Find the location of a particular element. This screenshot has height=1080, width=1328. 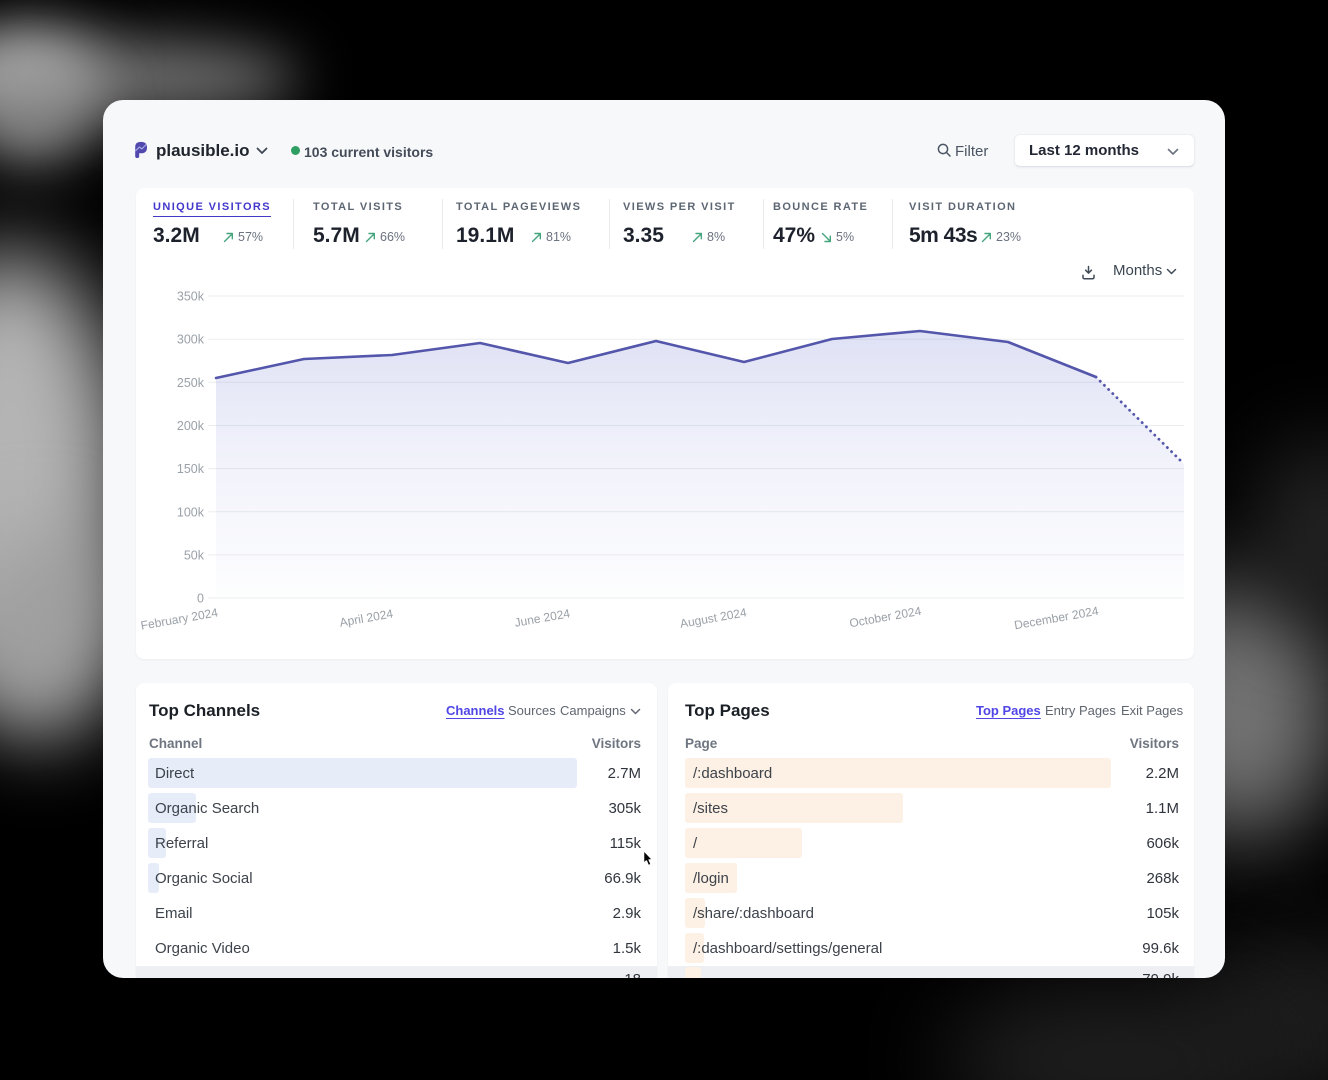

svg-text: June 2024 is located at coordinates (542, 618).